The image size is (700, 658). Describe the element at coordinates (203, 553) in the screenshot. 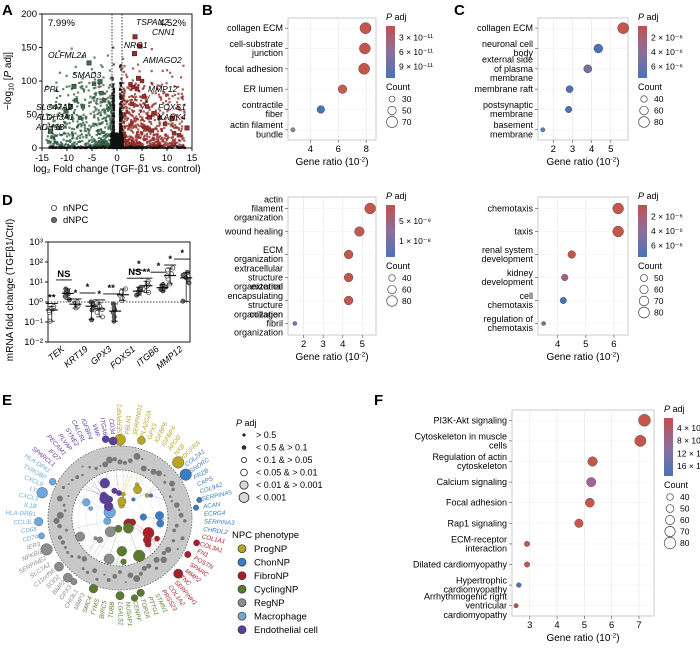

I see `gene-label: FN1` at that location.